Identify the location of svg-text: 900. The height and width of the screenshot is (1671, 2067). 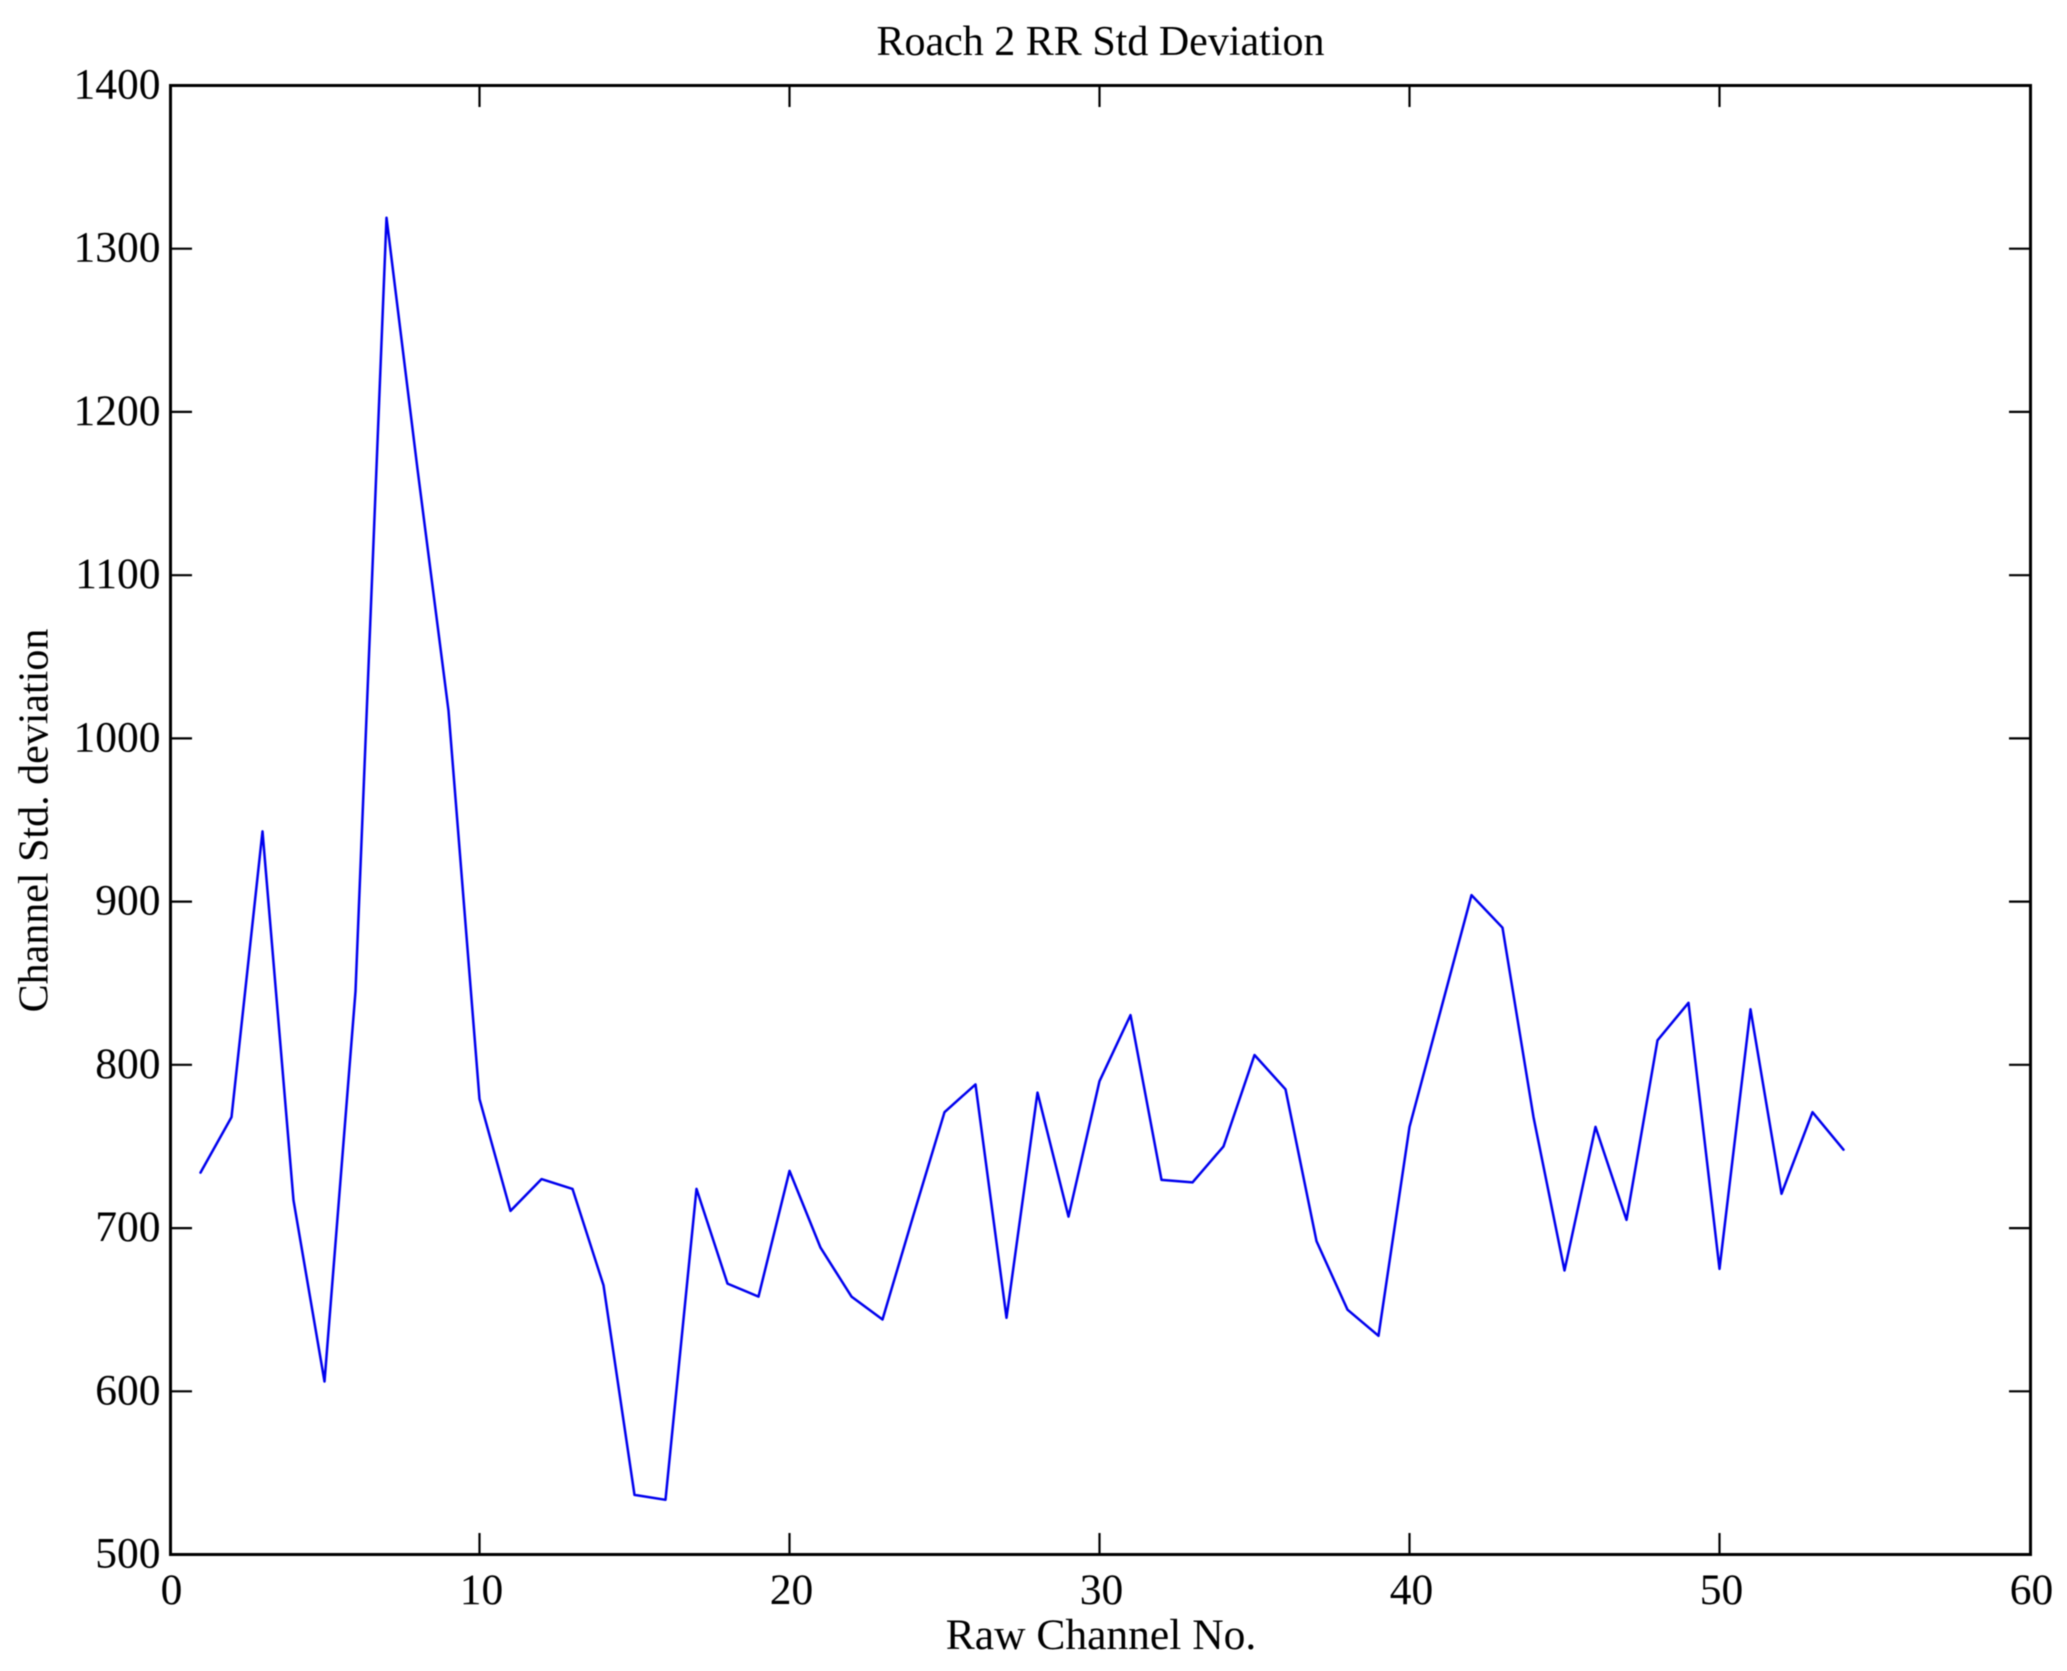
(127, 901).